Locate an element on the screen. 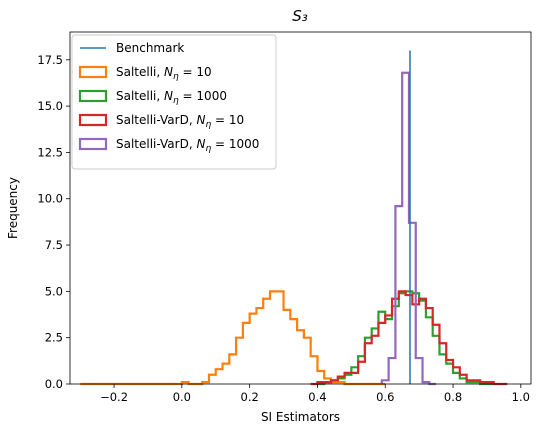 Image resolution: width=537 pixels, height=426 pixels. legend-label-benchmark: Benchmark is located at coordinates (150, 48).